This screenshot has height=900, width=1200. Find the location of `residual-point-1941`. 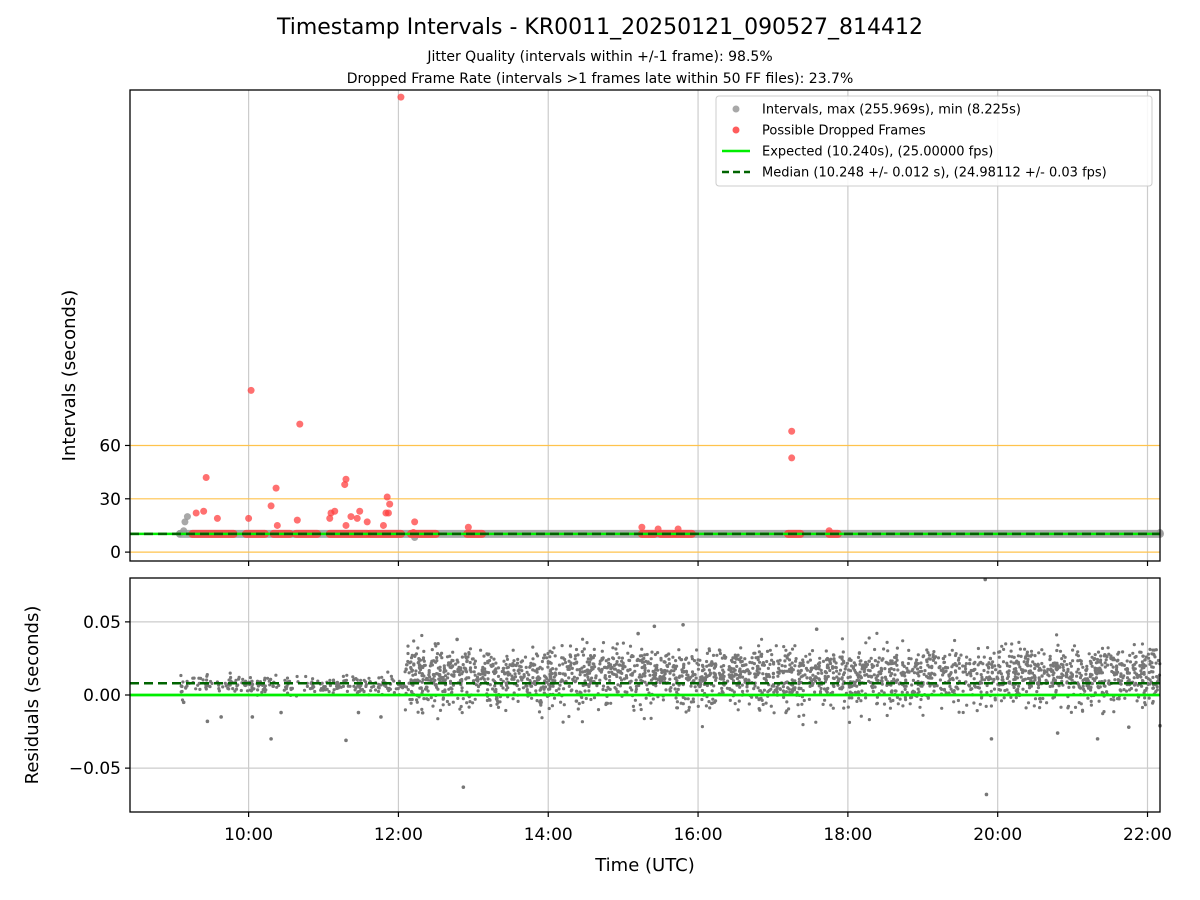

residual-point-1941 is located at coordinates (707, 653).